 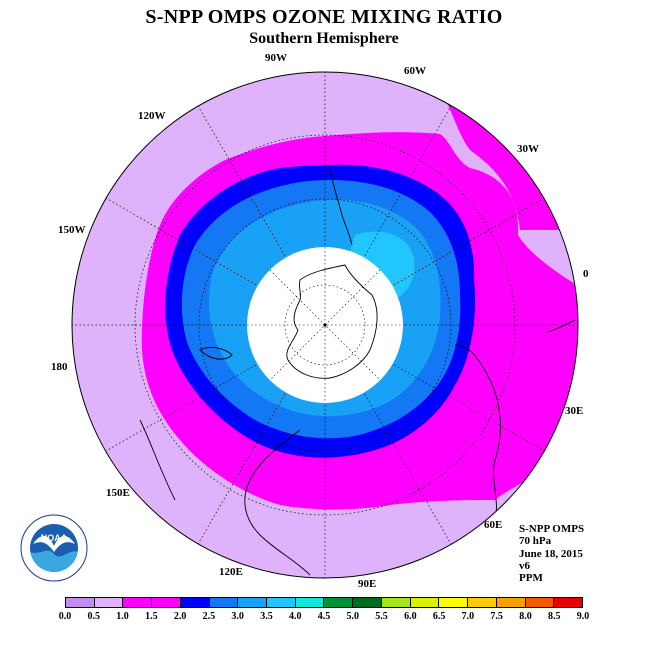 I want to click on lon-label-30w: 30W, so click(x=528, y=149).